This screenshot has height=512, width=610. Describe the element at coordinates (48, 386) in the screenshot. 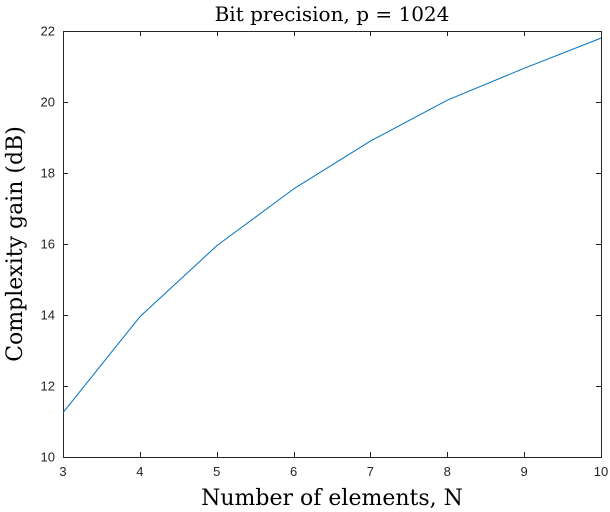

I see `y-tick-label: 12` at that location.